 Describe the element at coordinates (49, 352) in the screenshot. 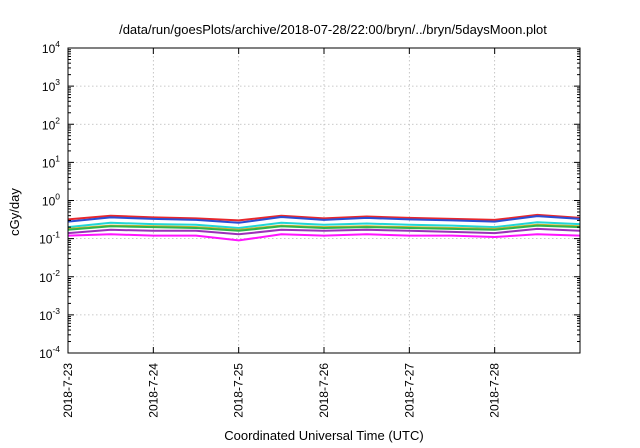

I see `y-tick-label: 10⁻⁴` at that location.